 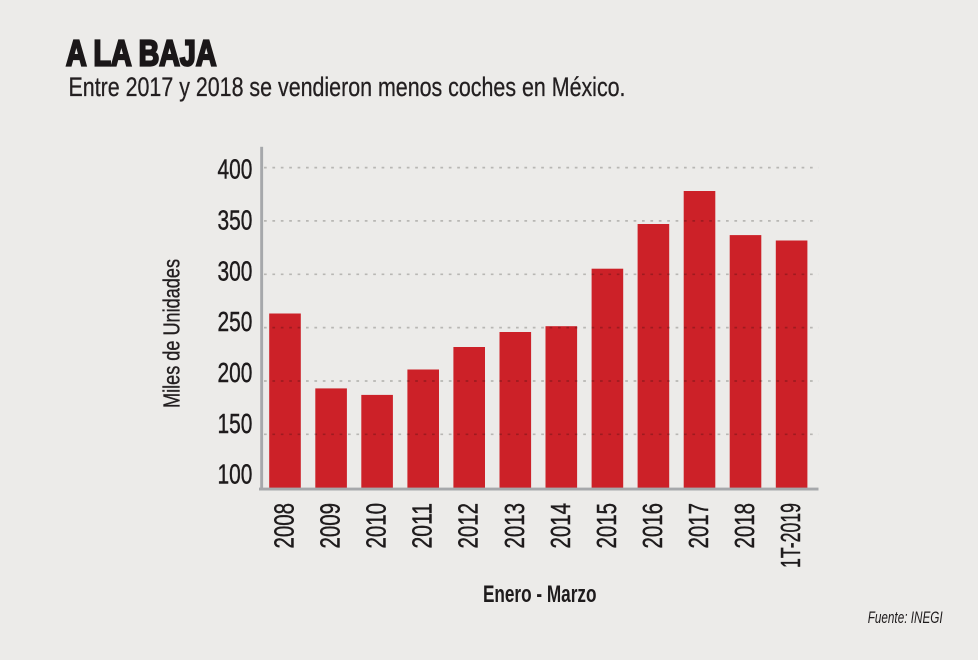 What do you see at coordinates (235, 219) in the screenshot?
I see `svg-text: 350` at bounding box center [235, 219].